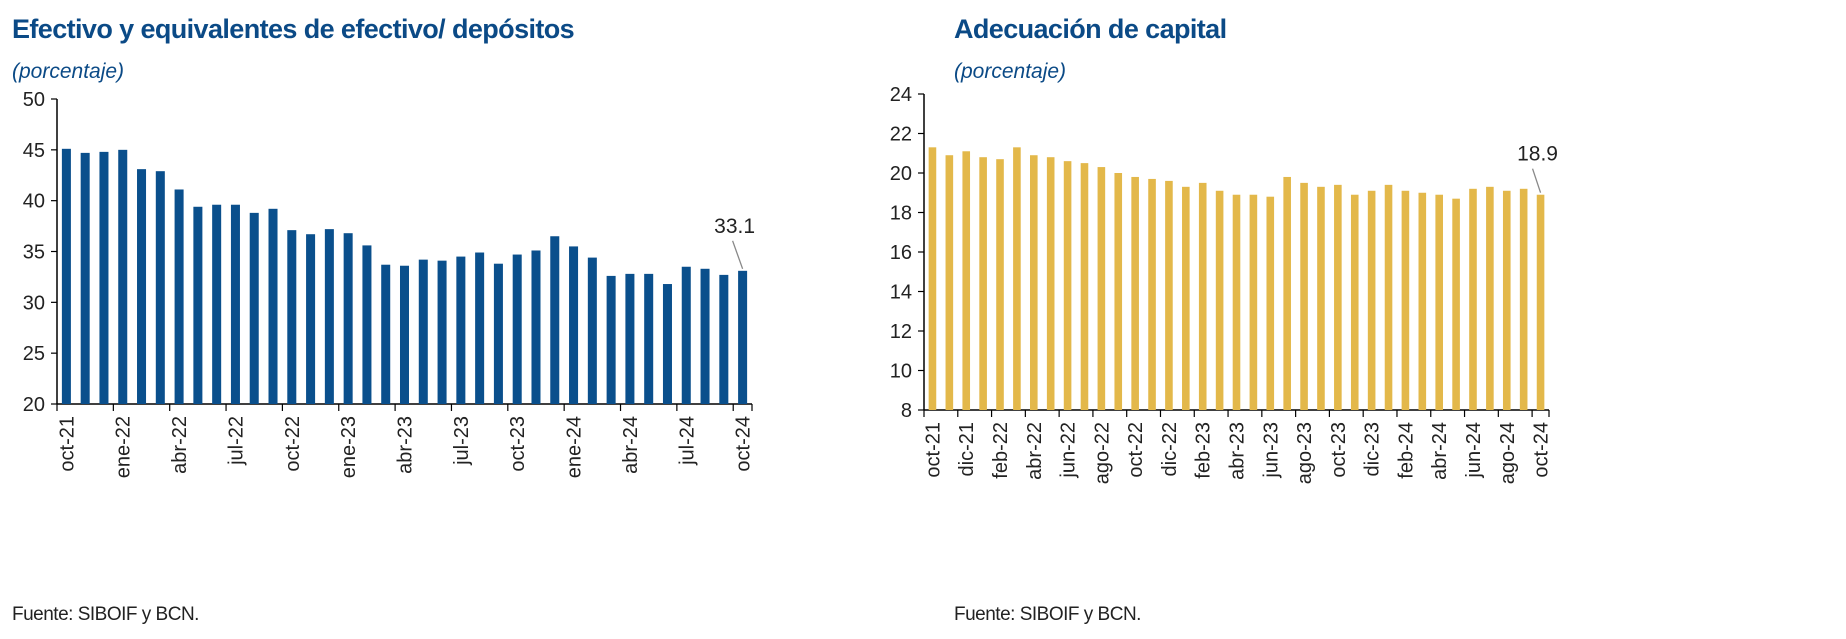  Describe the element at coordinates (1305, 453) in the screenshot. I see `x-tick-label: ago-23` at that location.